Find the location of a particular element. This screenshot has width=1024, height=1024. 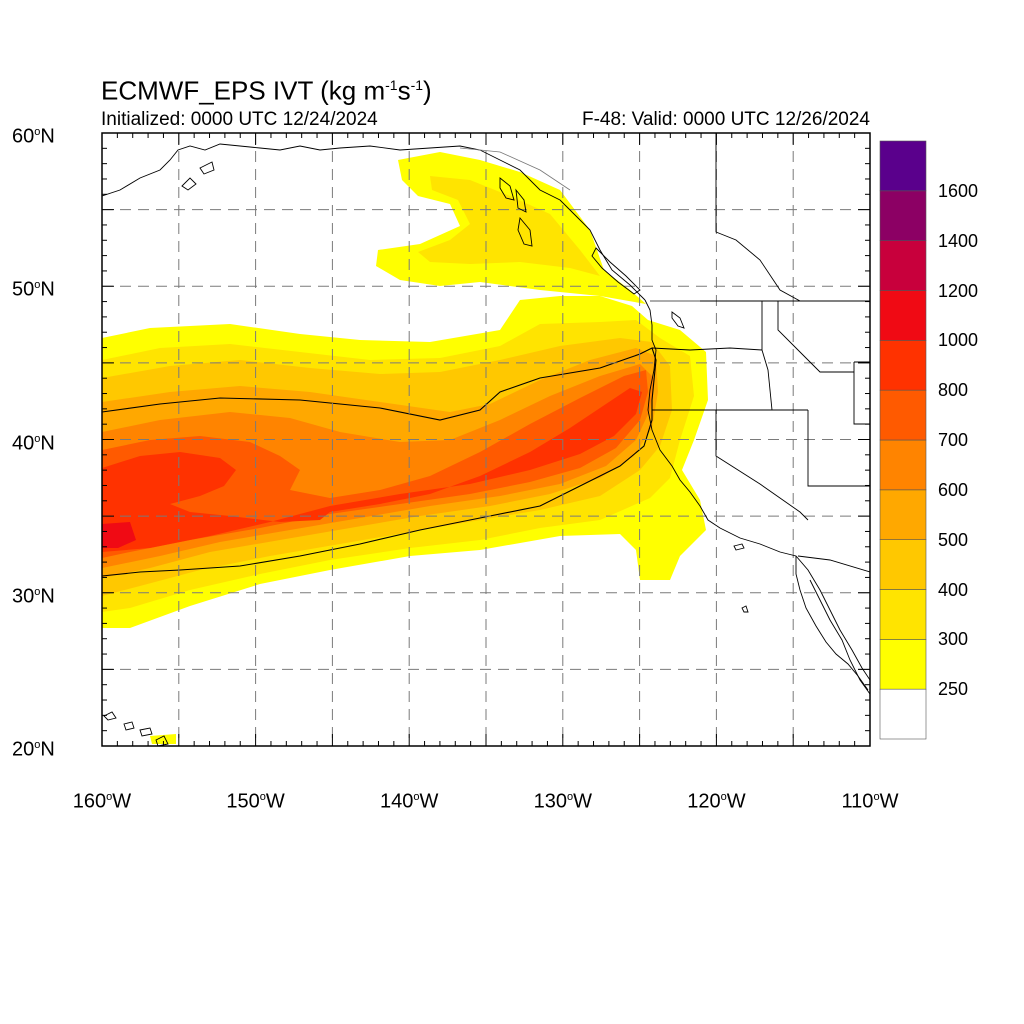

nv-ut-border is located at coordinates (838, 448).